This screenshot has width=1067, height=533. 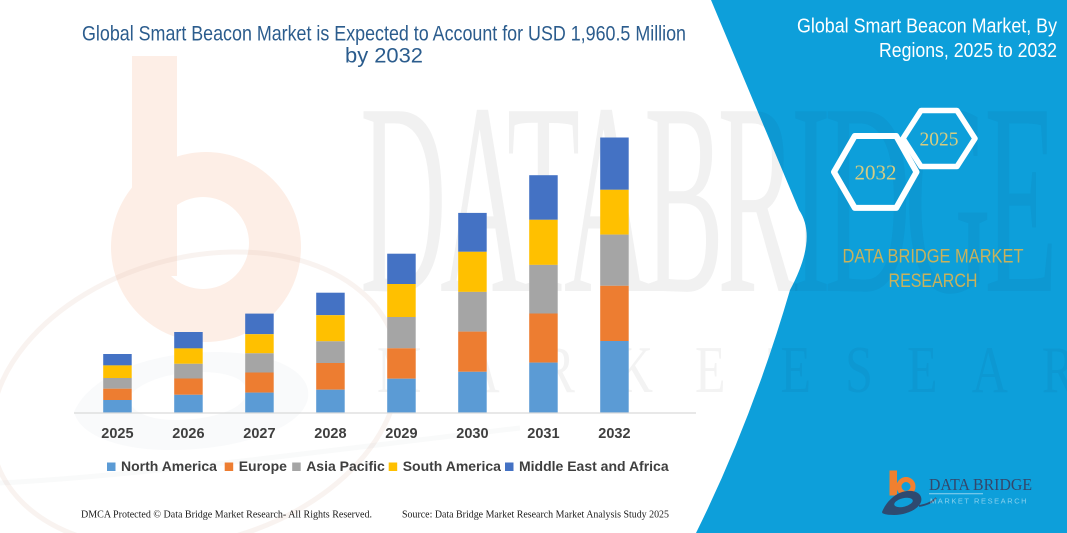 What do you see at coordinates (933, 281) in the screenshot?
I see `svg-text: RESEARCH` at bounding box center [933, 281].